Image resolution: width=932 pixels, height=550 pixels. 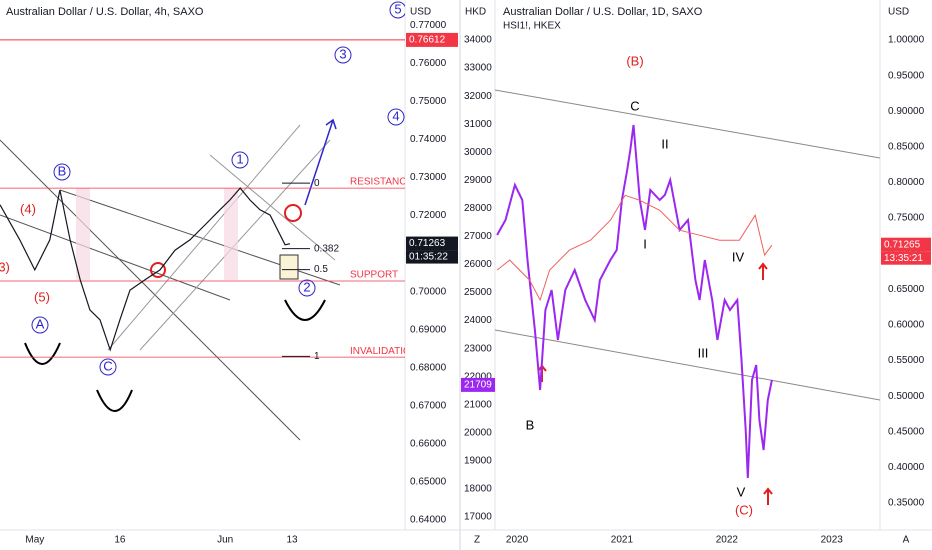 I want to click on y-tick-label: 0.64000, so click(x=428, y=520).